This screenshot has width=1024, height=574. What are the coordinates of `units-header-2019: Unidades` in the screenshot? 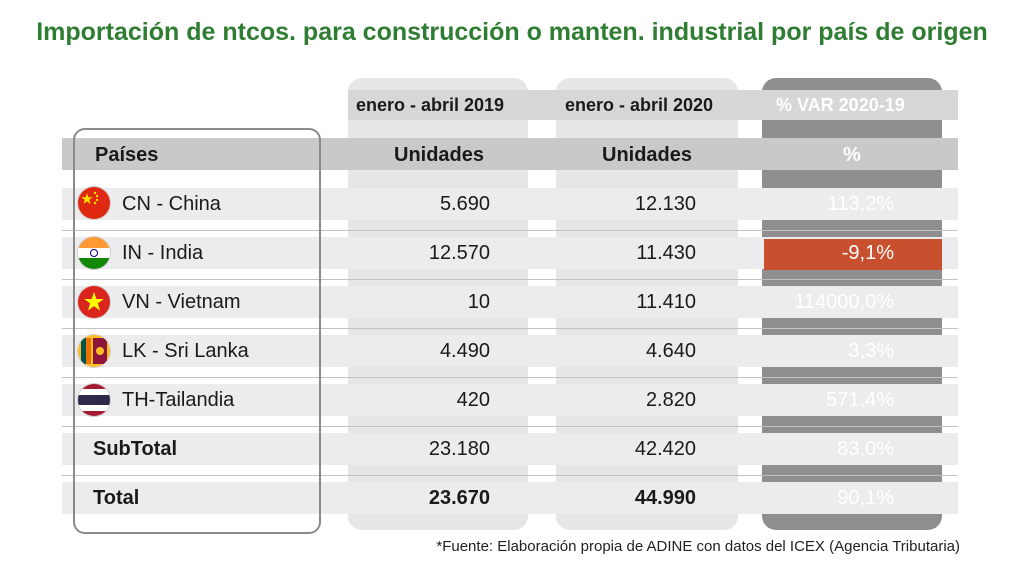 It's located at (439, 155).